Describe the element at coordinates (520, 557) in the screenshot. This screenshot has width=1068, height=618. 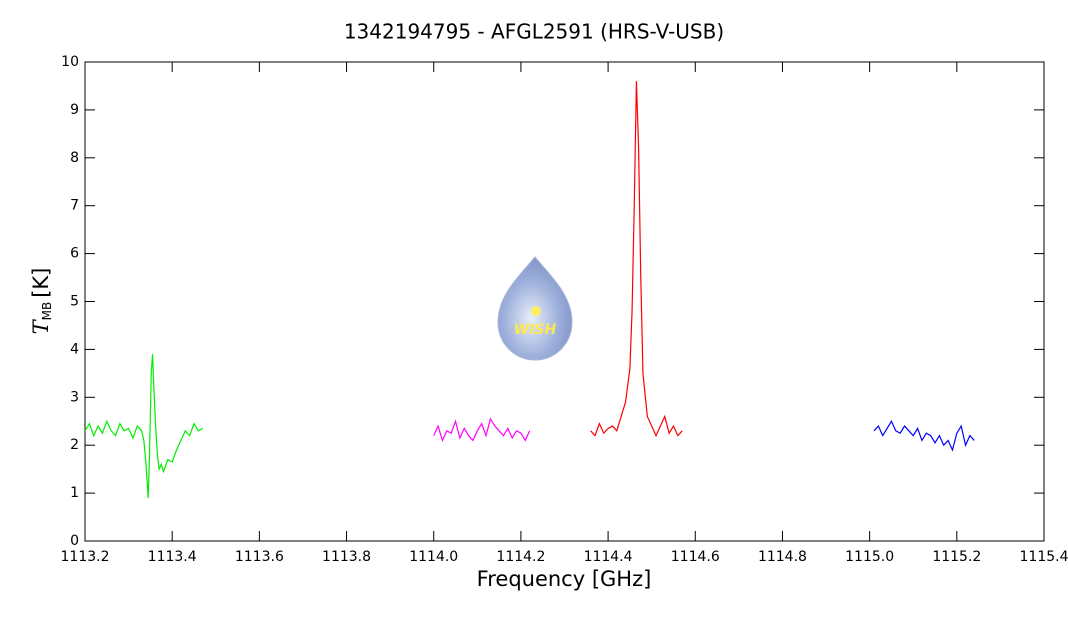
I see `x-tick-label: 1114.2` at that location.